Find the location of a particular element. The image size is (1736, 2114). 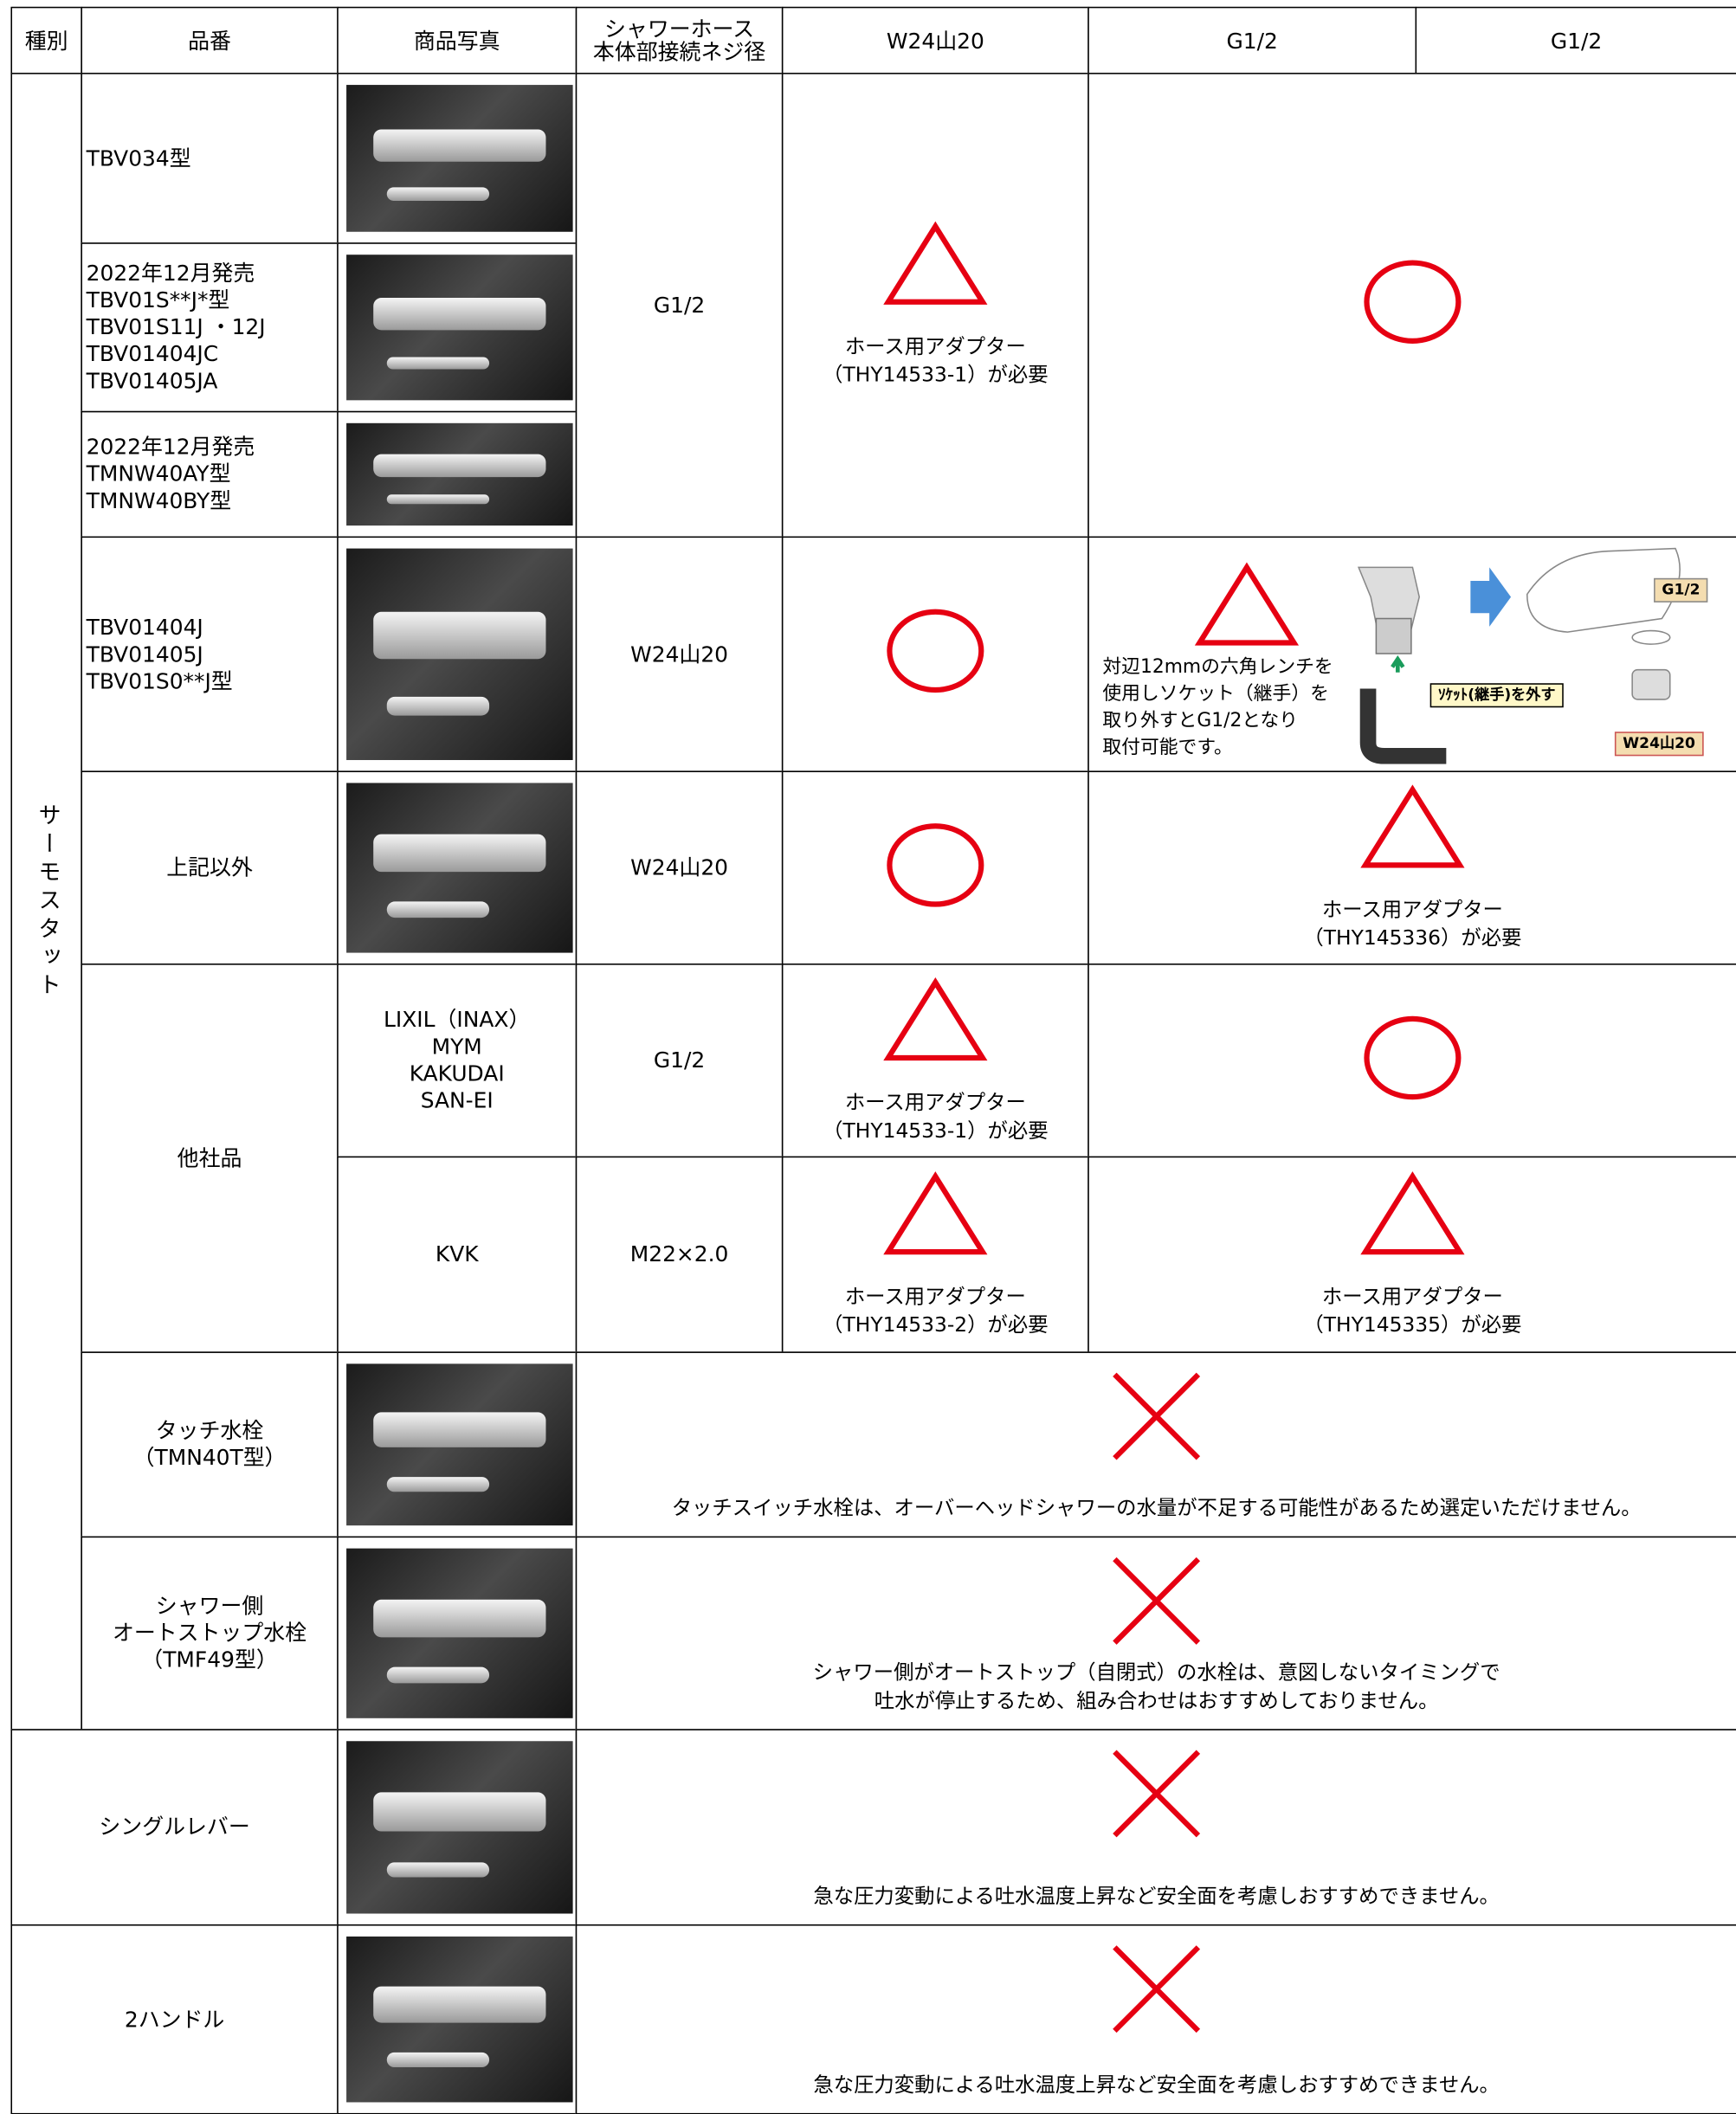

cell-line: TBV01404JC is located at coordinates (153, 353).